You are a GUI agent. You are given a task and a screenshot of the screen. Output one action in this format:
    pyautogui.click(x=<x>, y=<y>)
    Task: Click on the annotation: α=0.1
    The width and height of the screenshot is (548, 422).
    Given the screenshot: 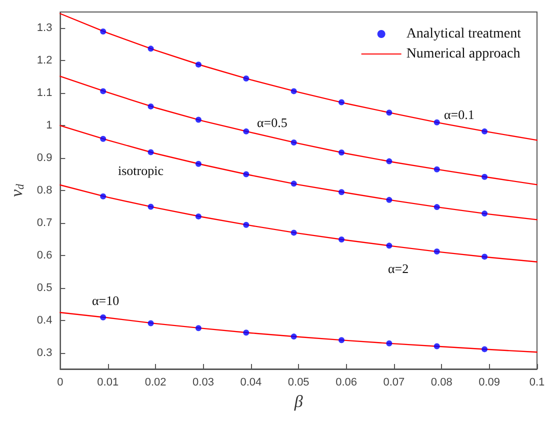 What is the action you would take?
    pyautogui.click(x=459, y=114)
    